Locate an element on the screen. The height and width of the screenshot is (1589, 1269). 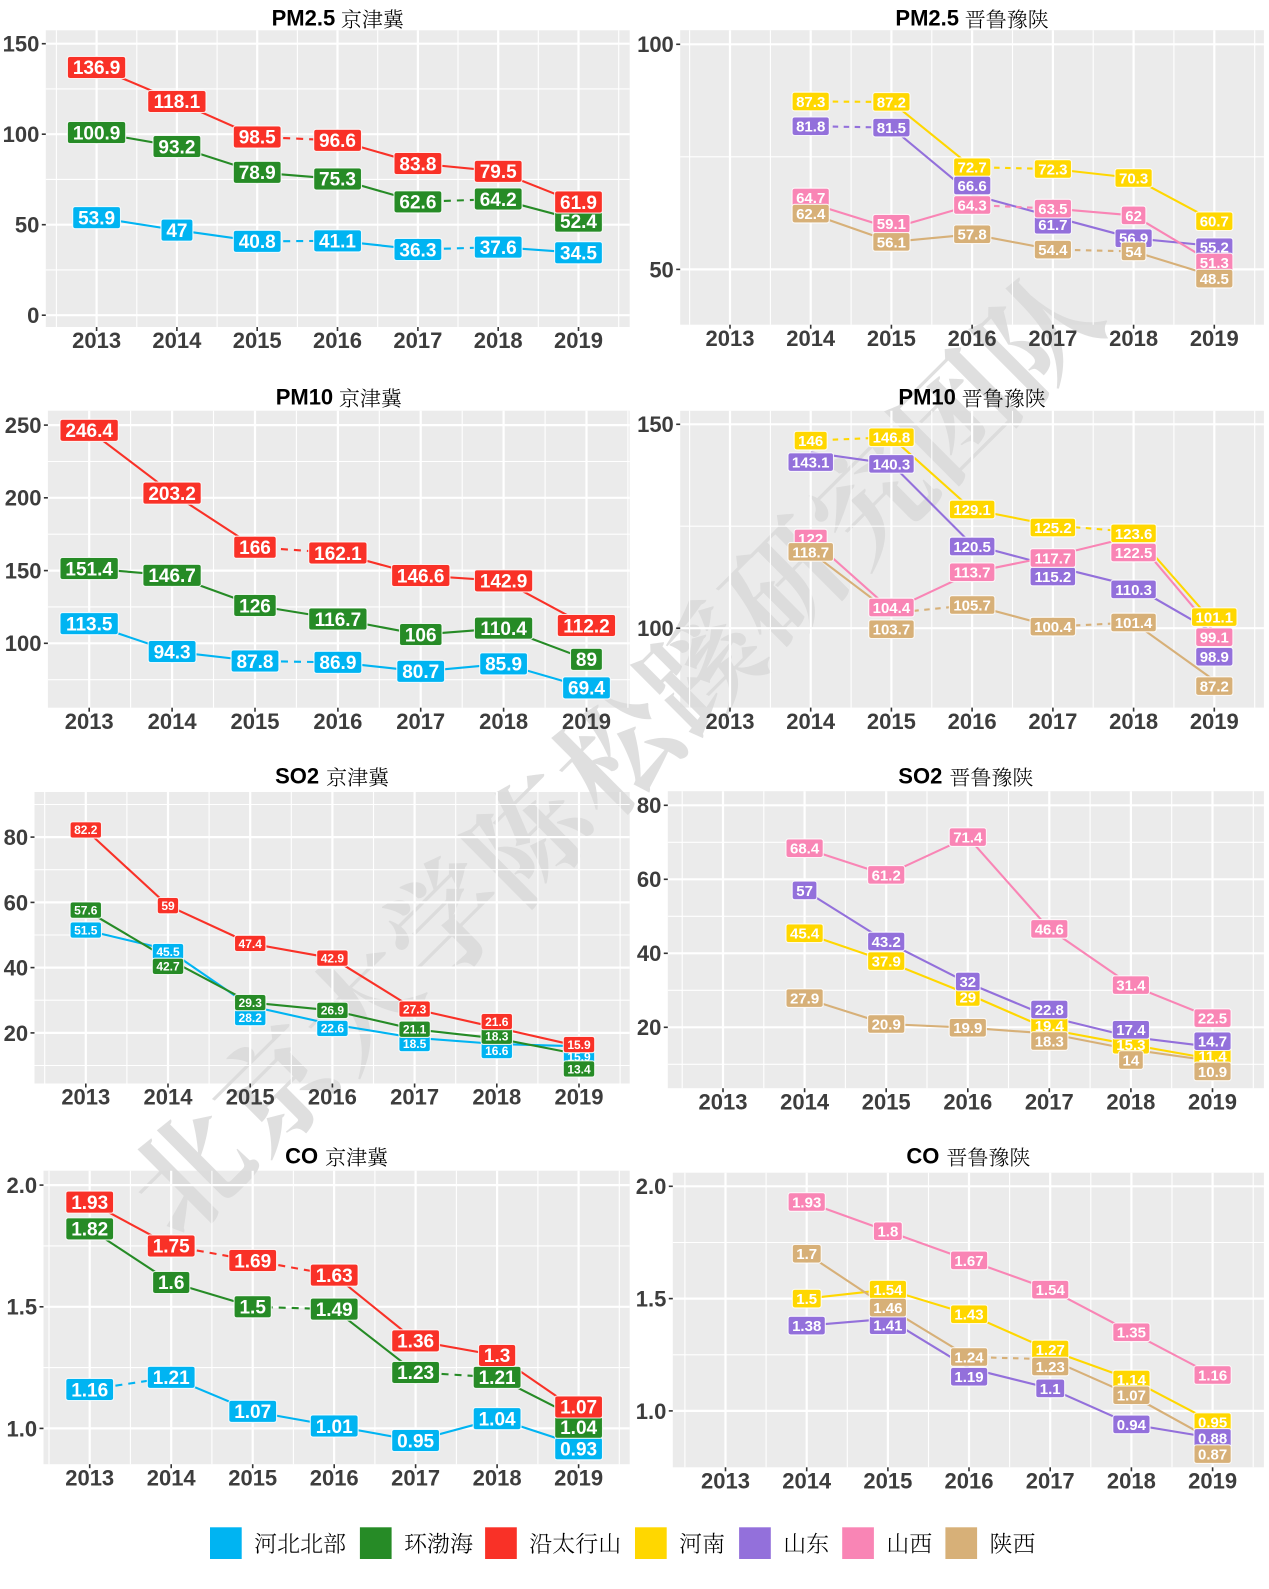
svg-text: 162.1 is located at coordinates (338, 554).